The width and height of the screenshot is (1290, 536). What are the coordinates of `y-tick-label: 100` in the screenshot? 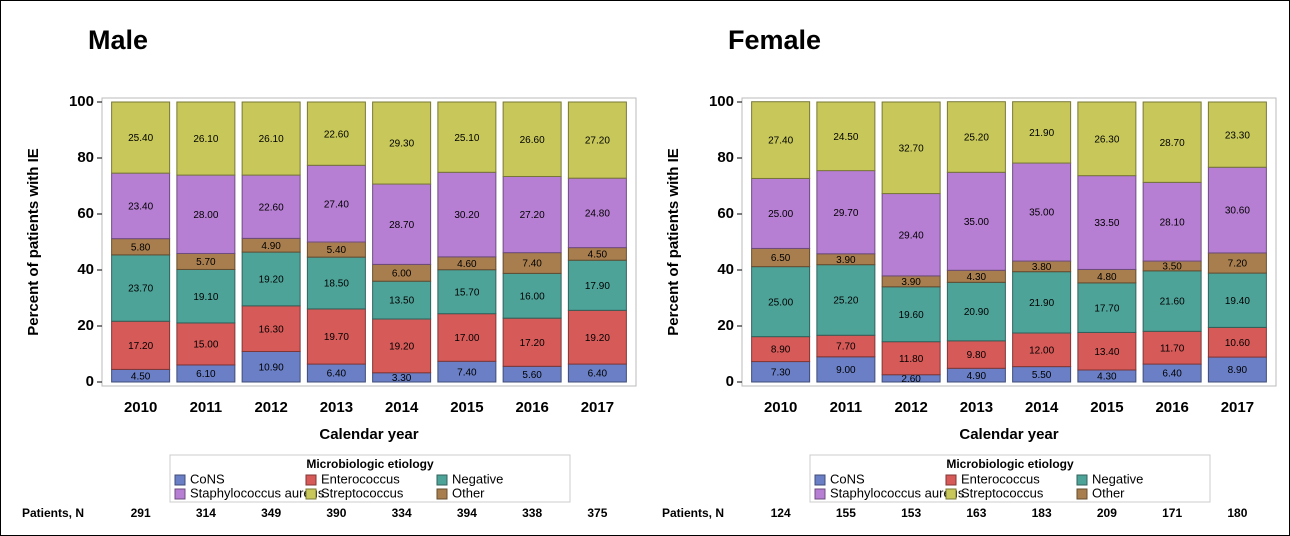 It's located at (721, 101).